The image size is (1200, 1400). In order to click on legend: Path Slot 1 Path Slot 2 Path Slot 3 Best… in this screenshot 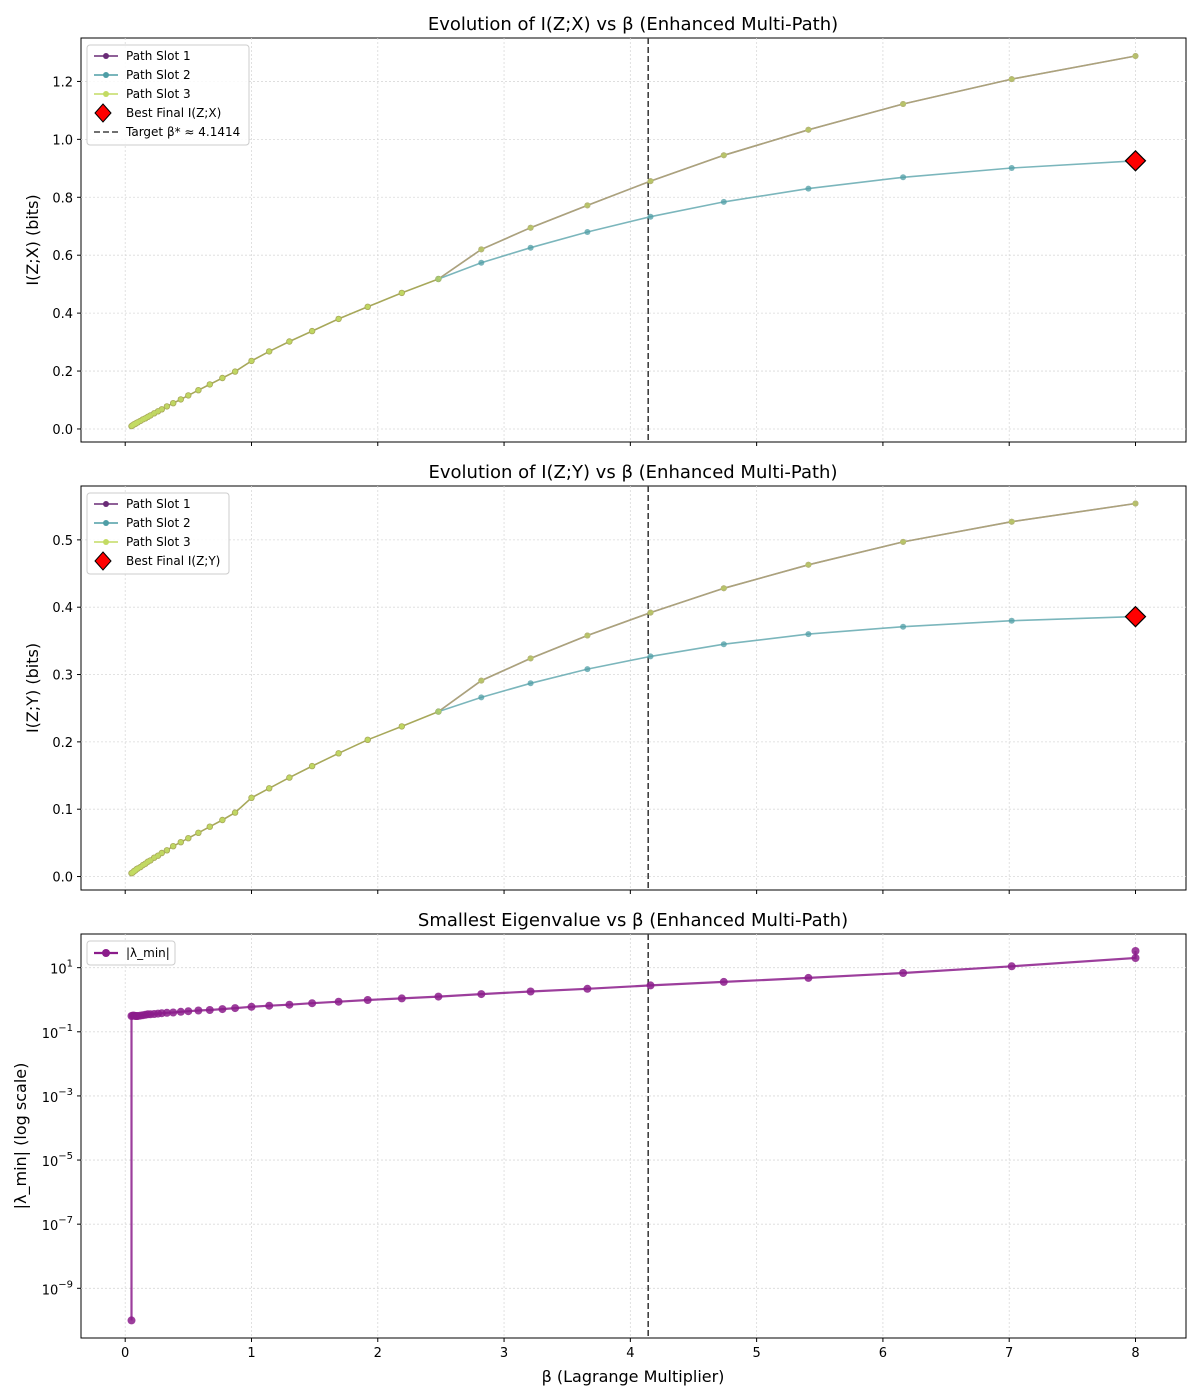, I will do `click(158, 533)`.